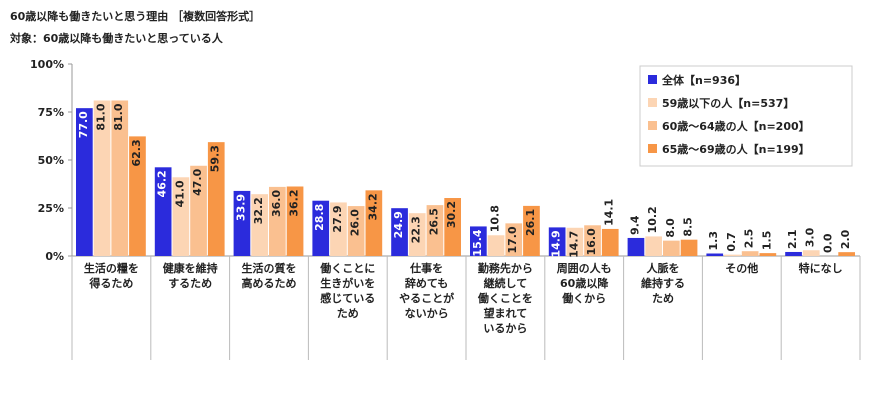  Describe the element at coordinates (190, 268) in the screenshot. I see `x-tick-label: 健康を維持` at that location.